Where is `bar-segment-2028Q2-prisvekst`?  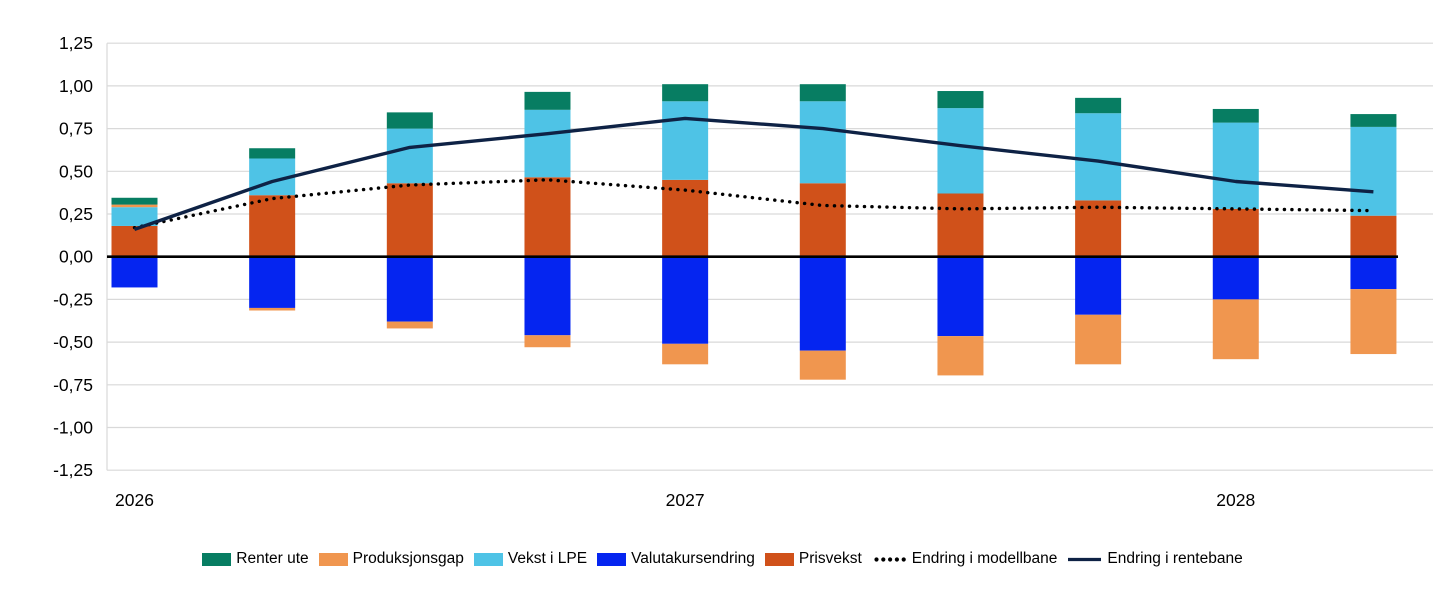
bar-segment-2028Q2-prisvekst is located at coordinates (1373, 236).